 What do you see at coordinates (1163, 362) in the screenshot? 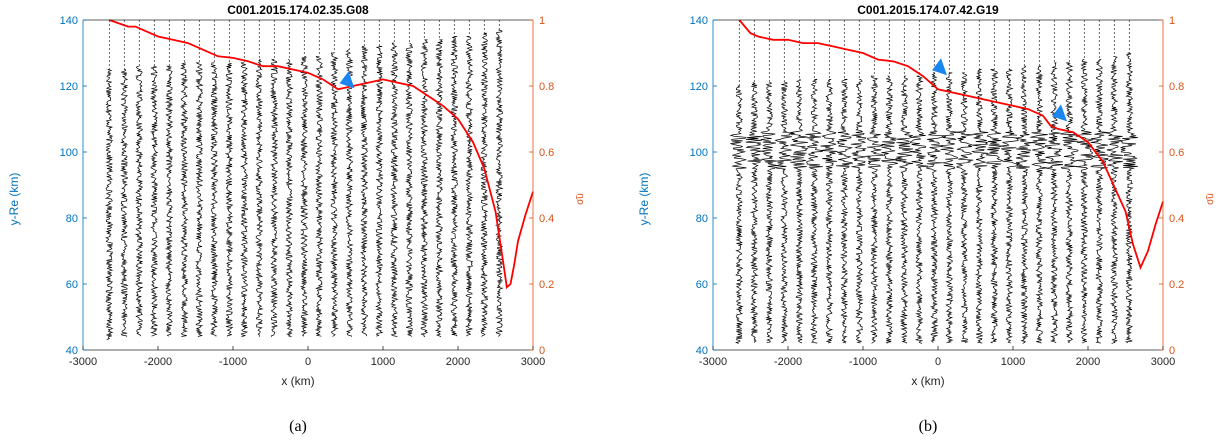
I see `panel-b-x-tick-label: 3000` at bounding box center [1163, 362].